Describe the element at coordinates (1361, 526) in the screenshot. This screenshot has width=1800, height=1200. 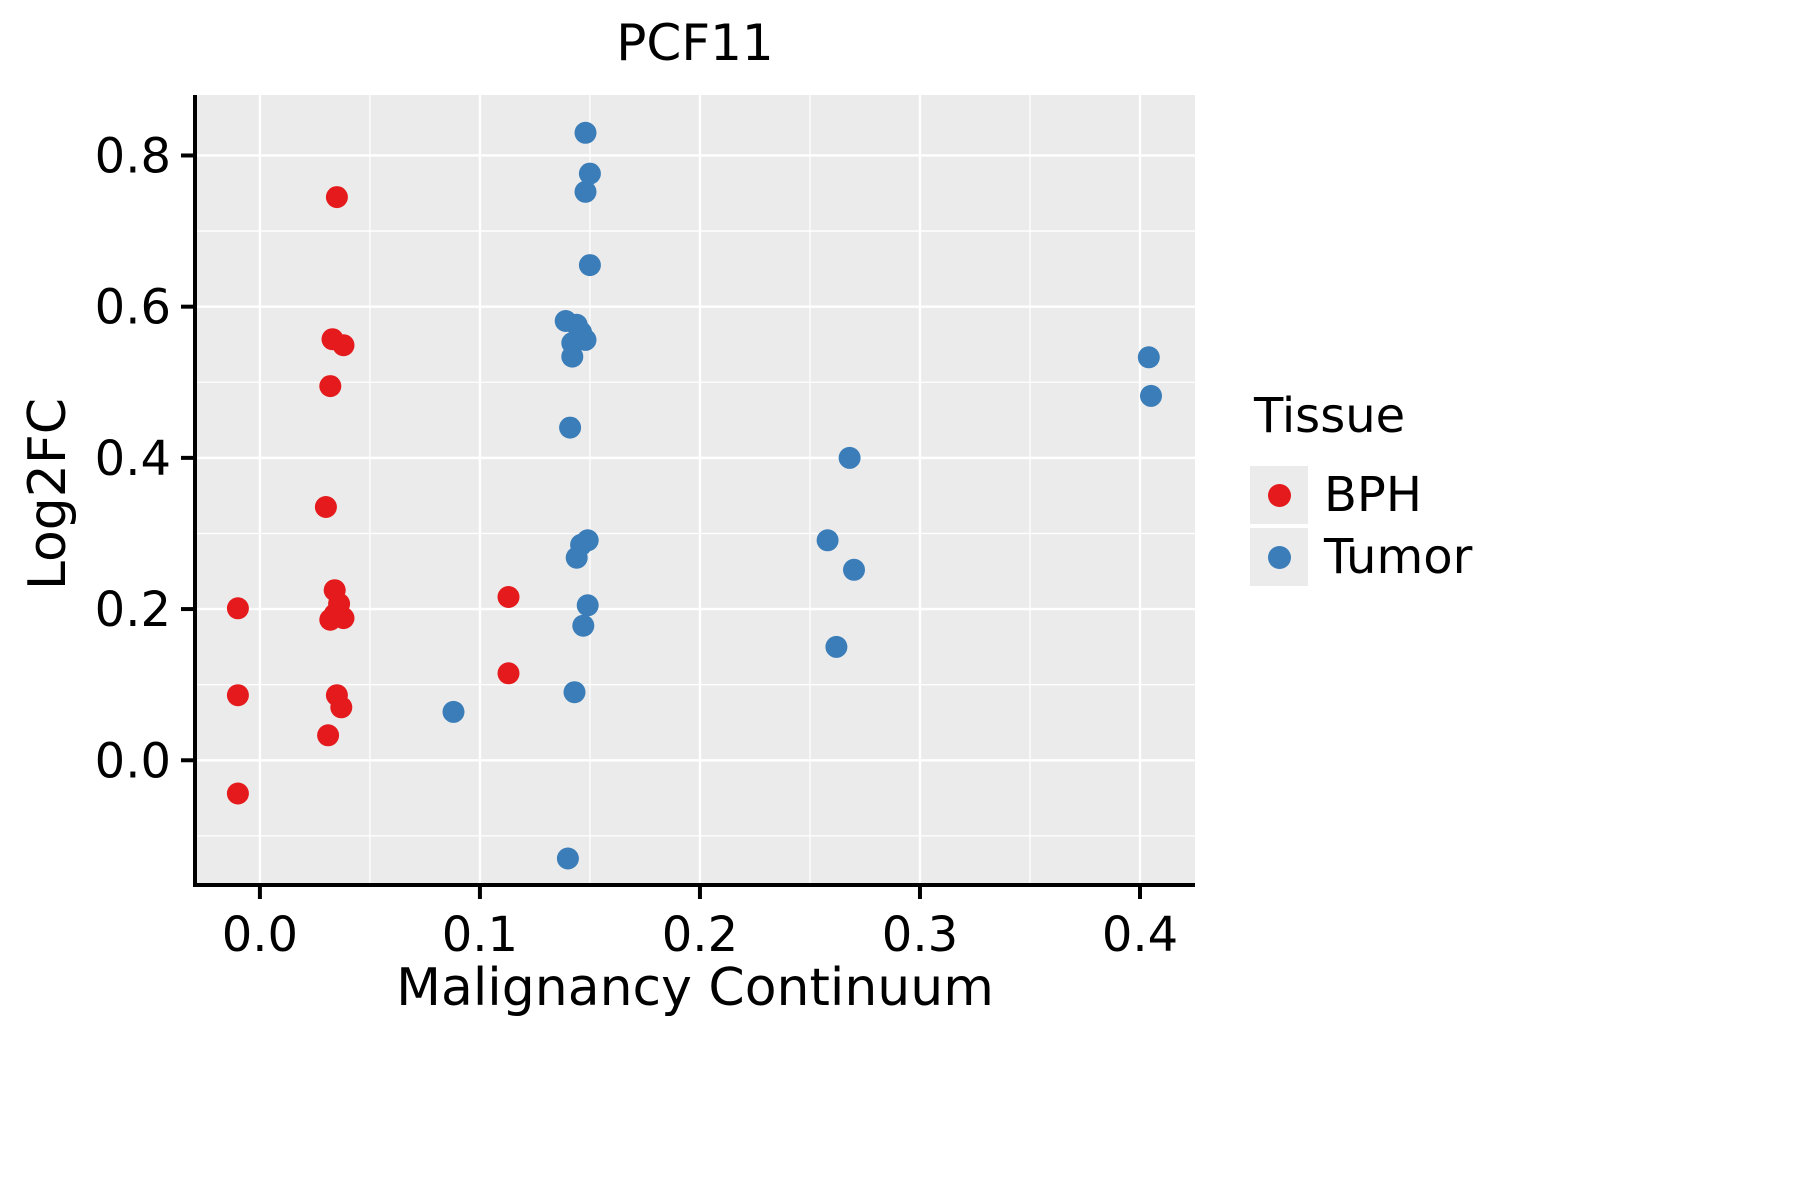
I see `legend-items: BPH Tumor` at that location.